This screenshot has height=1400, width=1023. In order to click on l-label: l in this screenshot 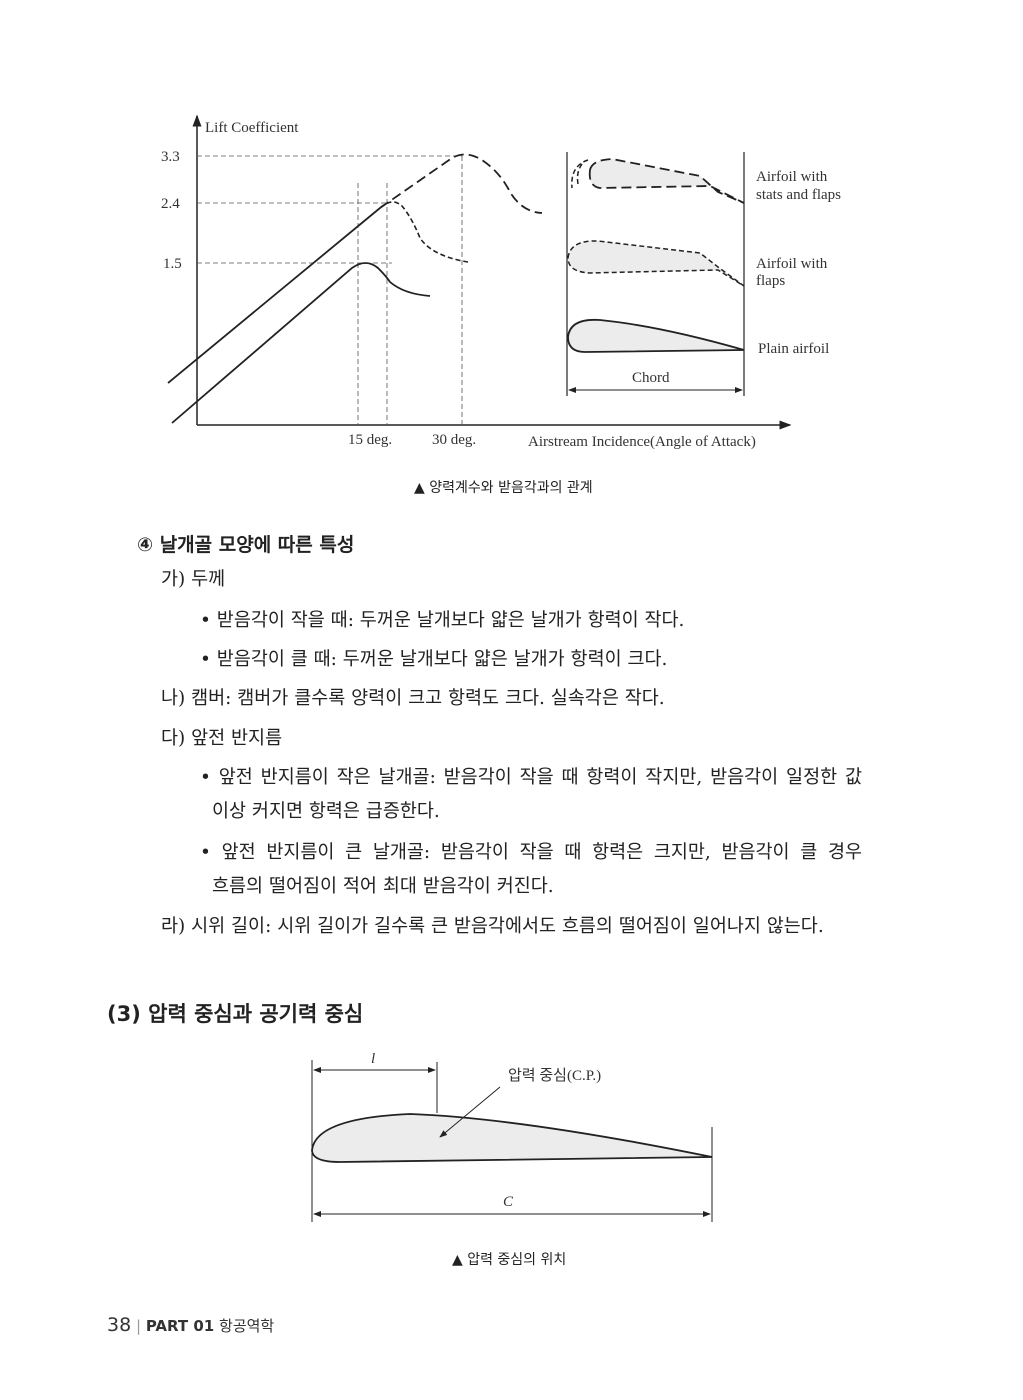, I will do `click(373, 1059)`.